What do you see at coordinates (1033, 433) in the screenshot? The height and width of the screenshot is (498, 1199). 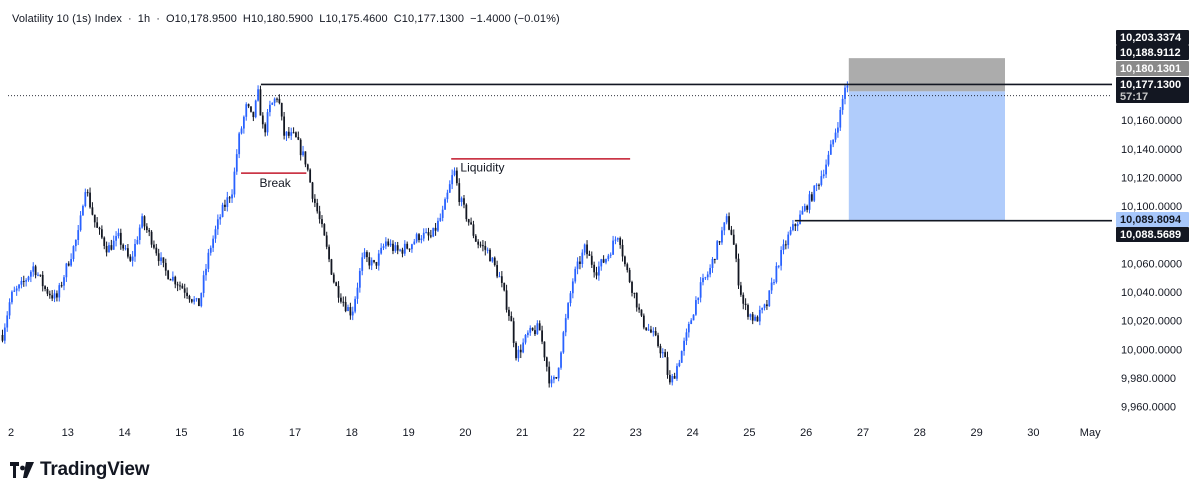 I see `x-tick-label: 30` at bounding box center [1033, 433].